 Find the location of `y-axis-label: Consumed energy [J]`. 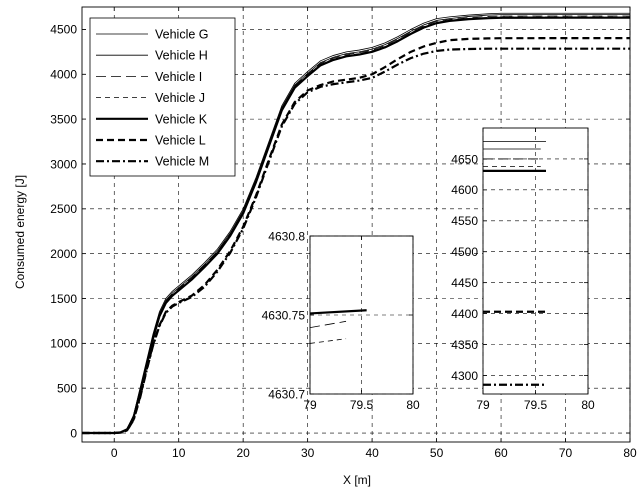

y-axis-label: Consumed energy [J] is located at coordinates (20, 232).